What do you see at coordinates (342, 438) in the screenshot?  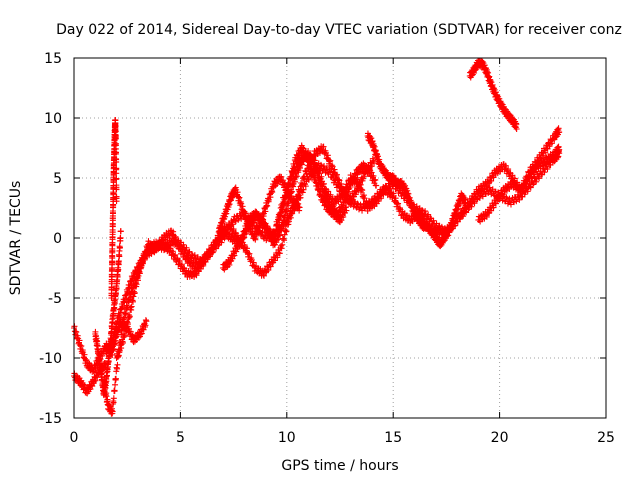 I see `x-tick-labels: 0 5 10 15 20 25` at bounding box center [342, 438].